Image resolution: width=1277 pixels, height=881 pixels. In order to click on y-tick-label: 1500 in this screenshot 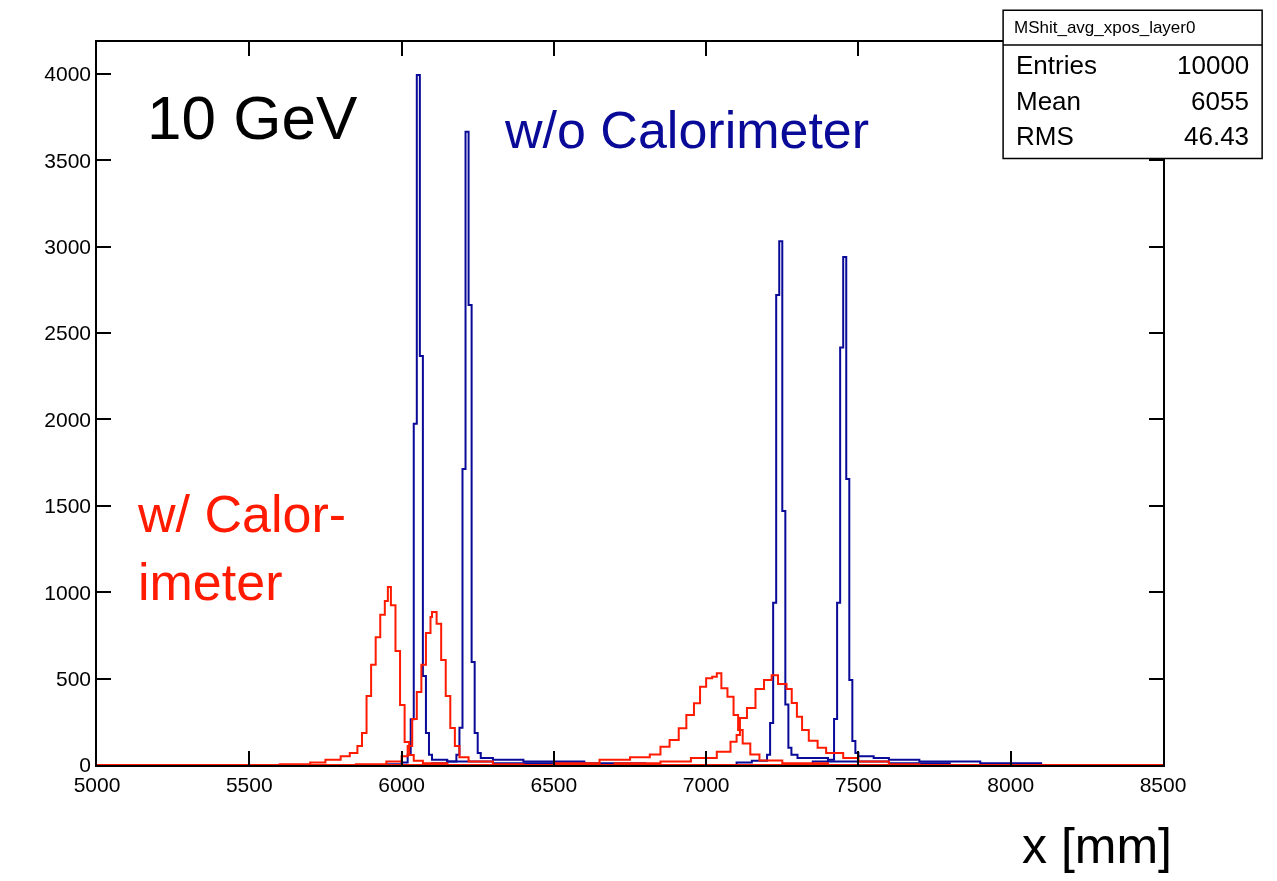, I will do `click(68, 506)`.